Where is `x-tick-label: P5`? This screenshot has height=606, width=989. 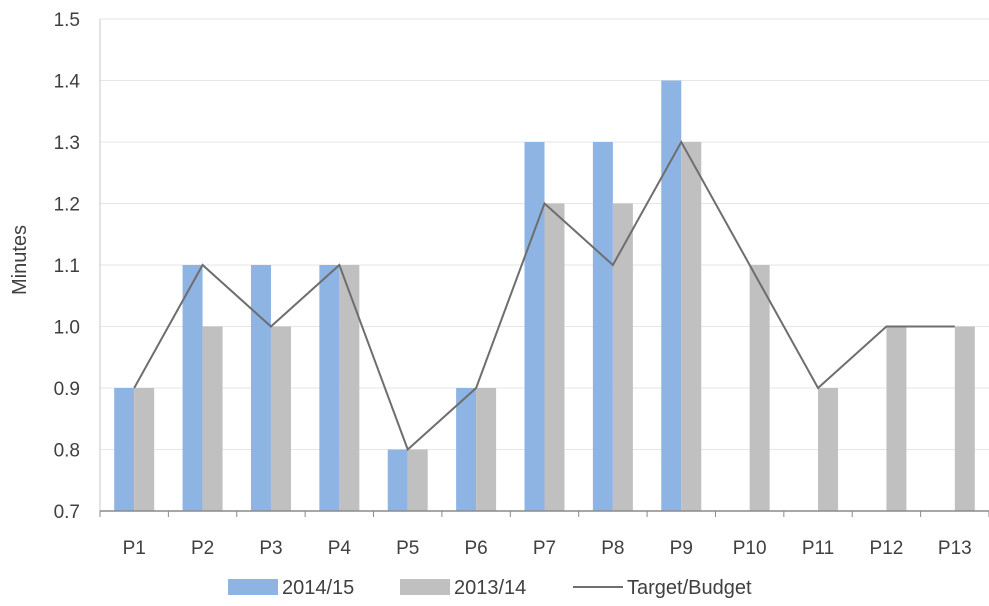 x-tick-label: P5 is located at coordinates (407, 548).